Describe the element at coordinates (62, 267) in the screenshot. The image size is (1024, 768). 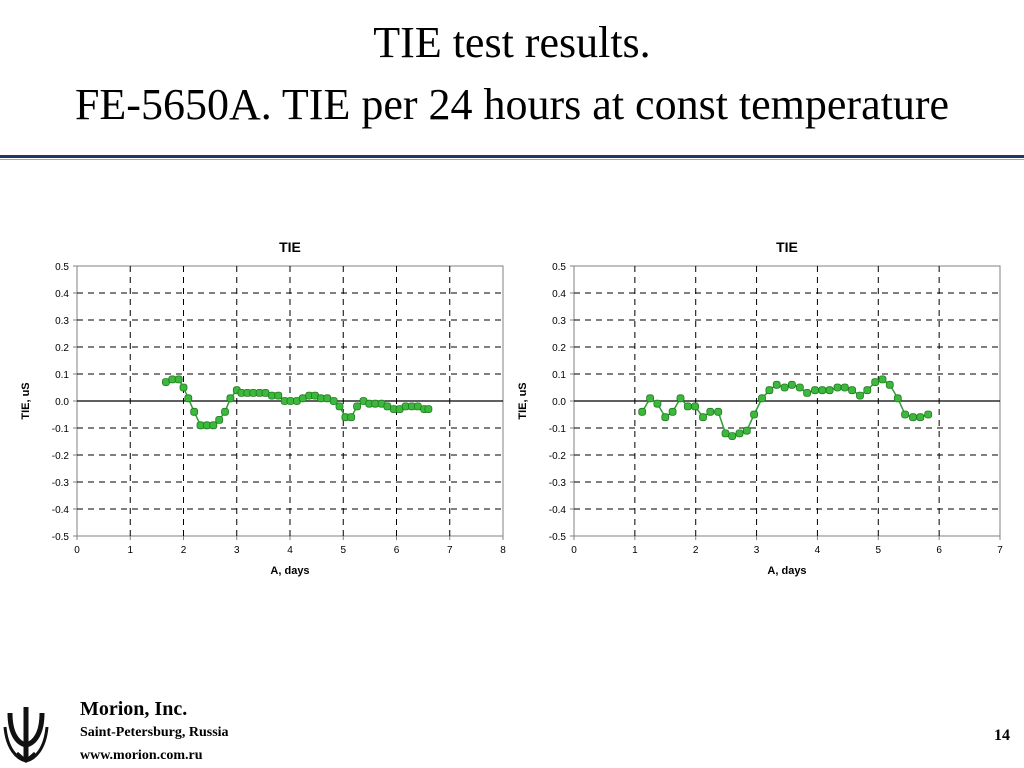
I see `y-tick-label: 0.5` at that location.